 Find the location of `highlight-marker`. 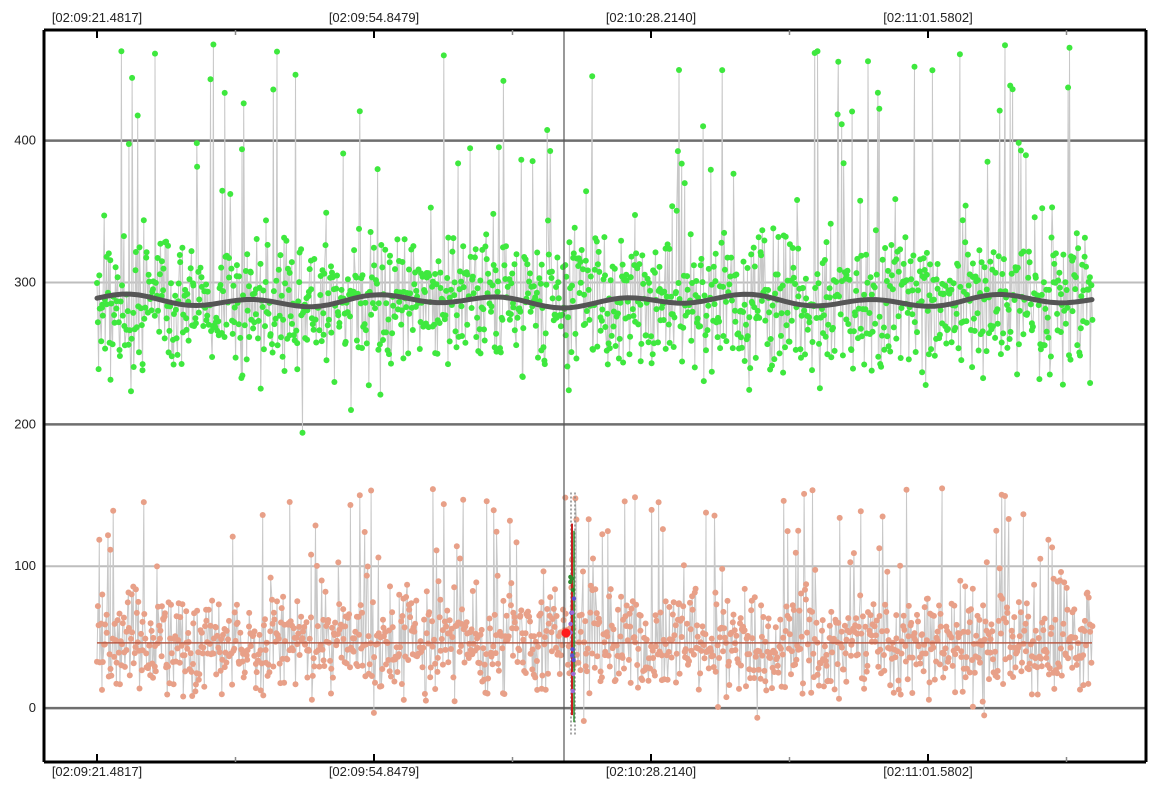

highlight-marker is located at coordinates (566, 633).